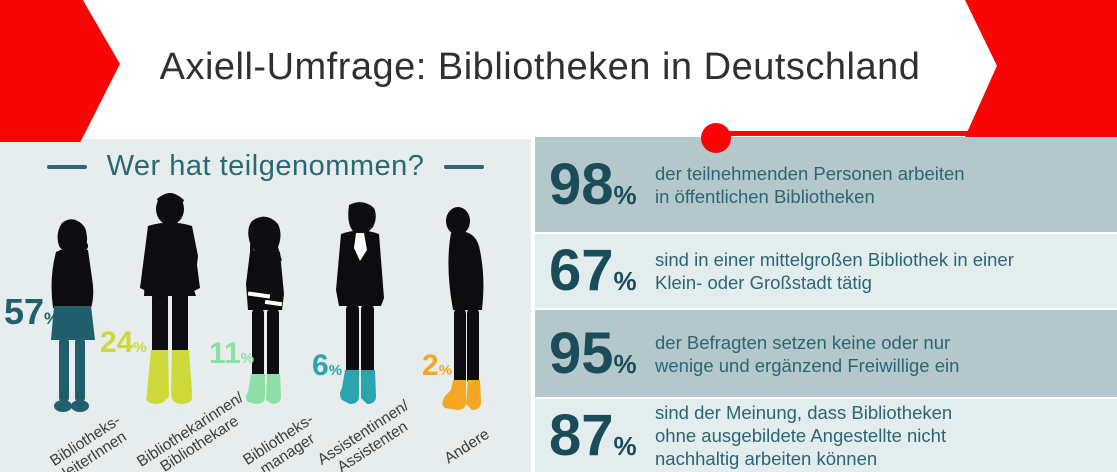  I want to click on red-chevron-right-decoration, so click(1041, 68).